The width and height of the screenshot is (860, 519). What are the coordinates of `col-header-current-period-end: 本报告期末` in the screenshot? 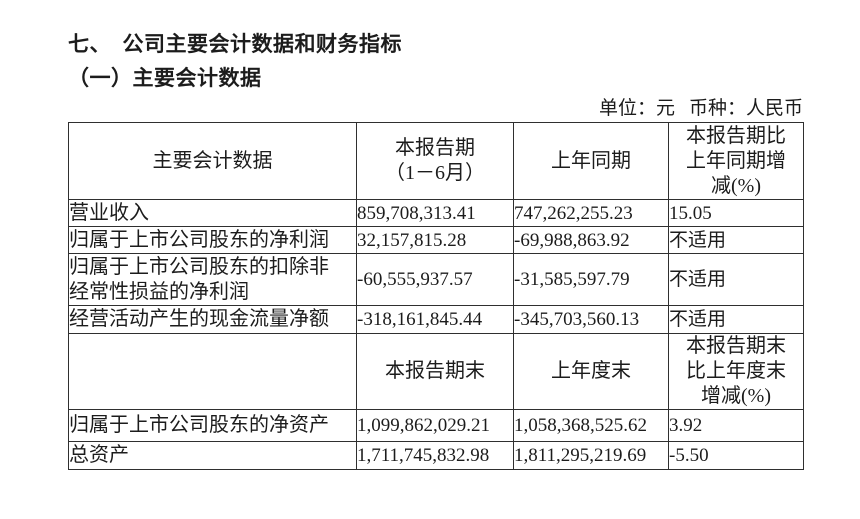 It's located at (435, 371).